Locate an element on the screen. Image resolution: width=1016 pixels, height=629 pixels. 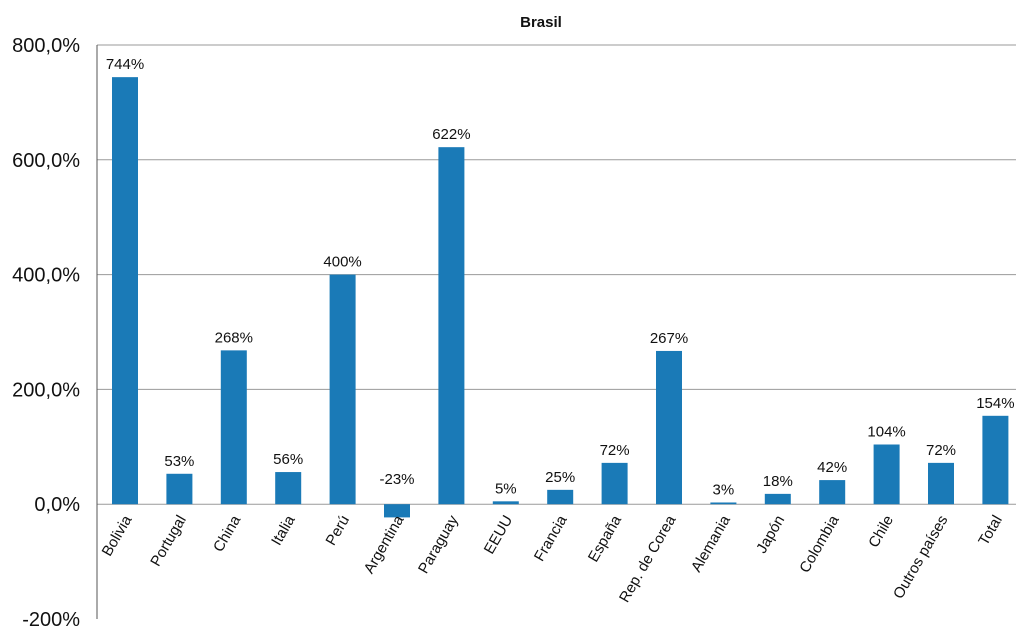
x-tick-label: Portugal is located at coordinates (168, 541).